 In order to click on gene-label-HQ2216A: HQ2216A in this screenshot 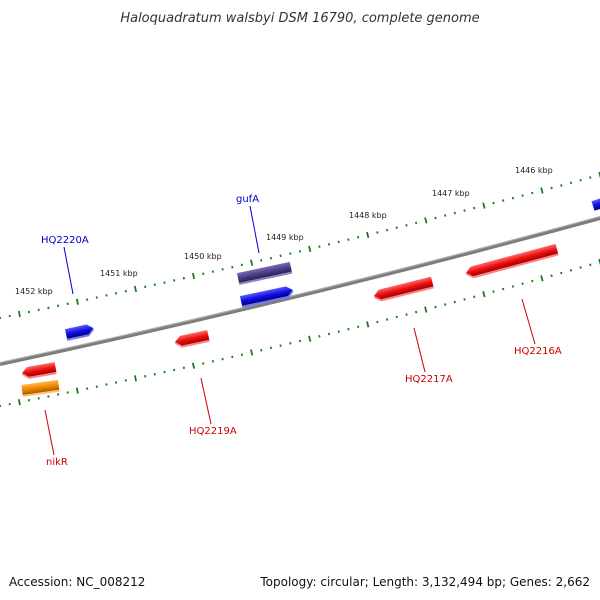, I will do `click(538, 351)`.